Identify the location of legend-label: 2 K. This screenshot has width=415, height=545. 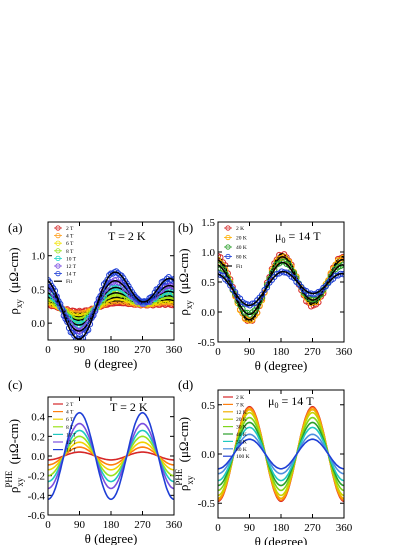
(240, 229).